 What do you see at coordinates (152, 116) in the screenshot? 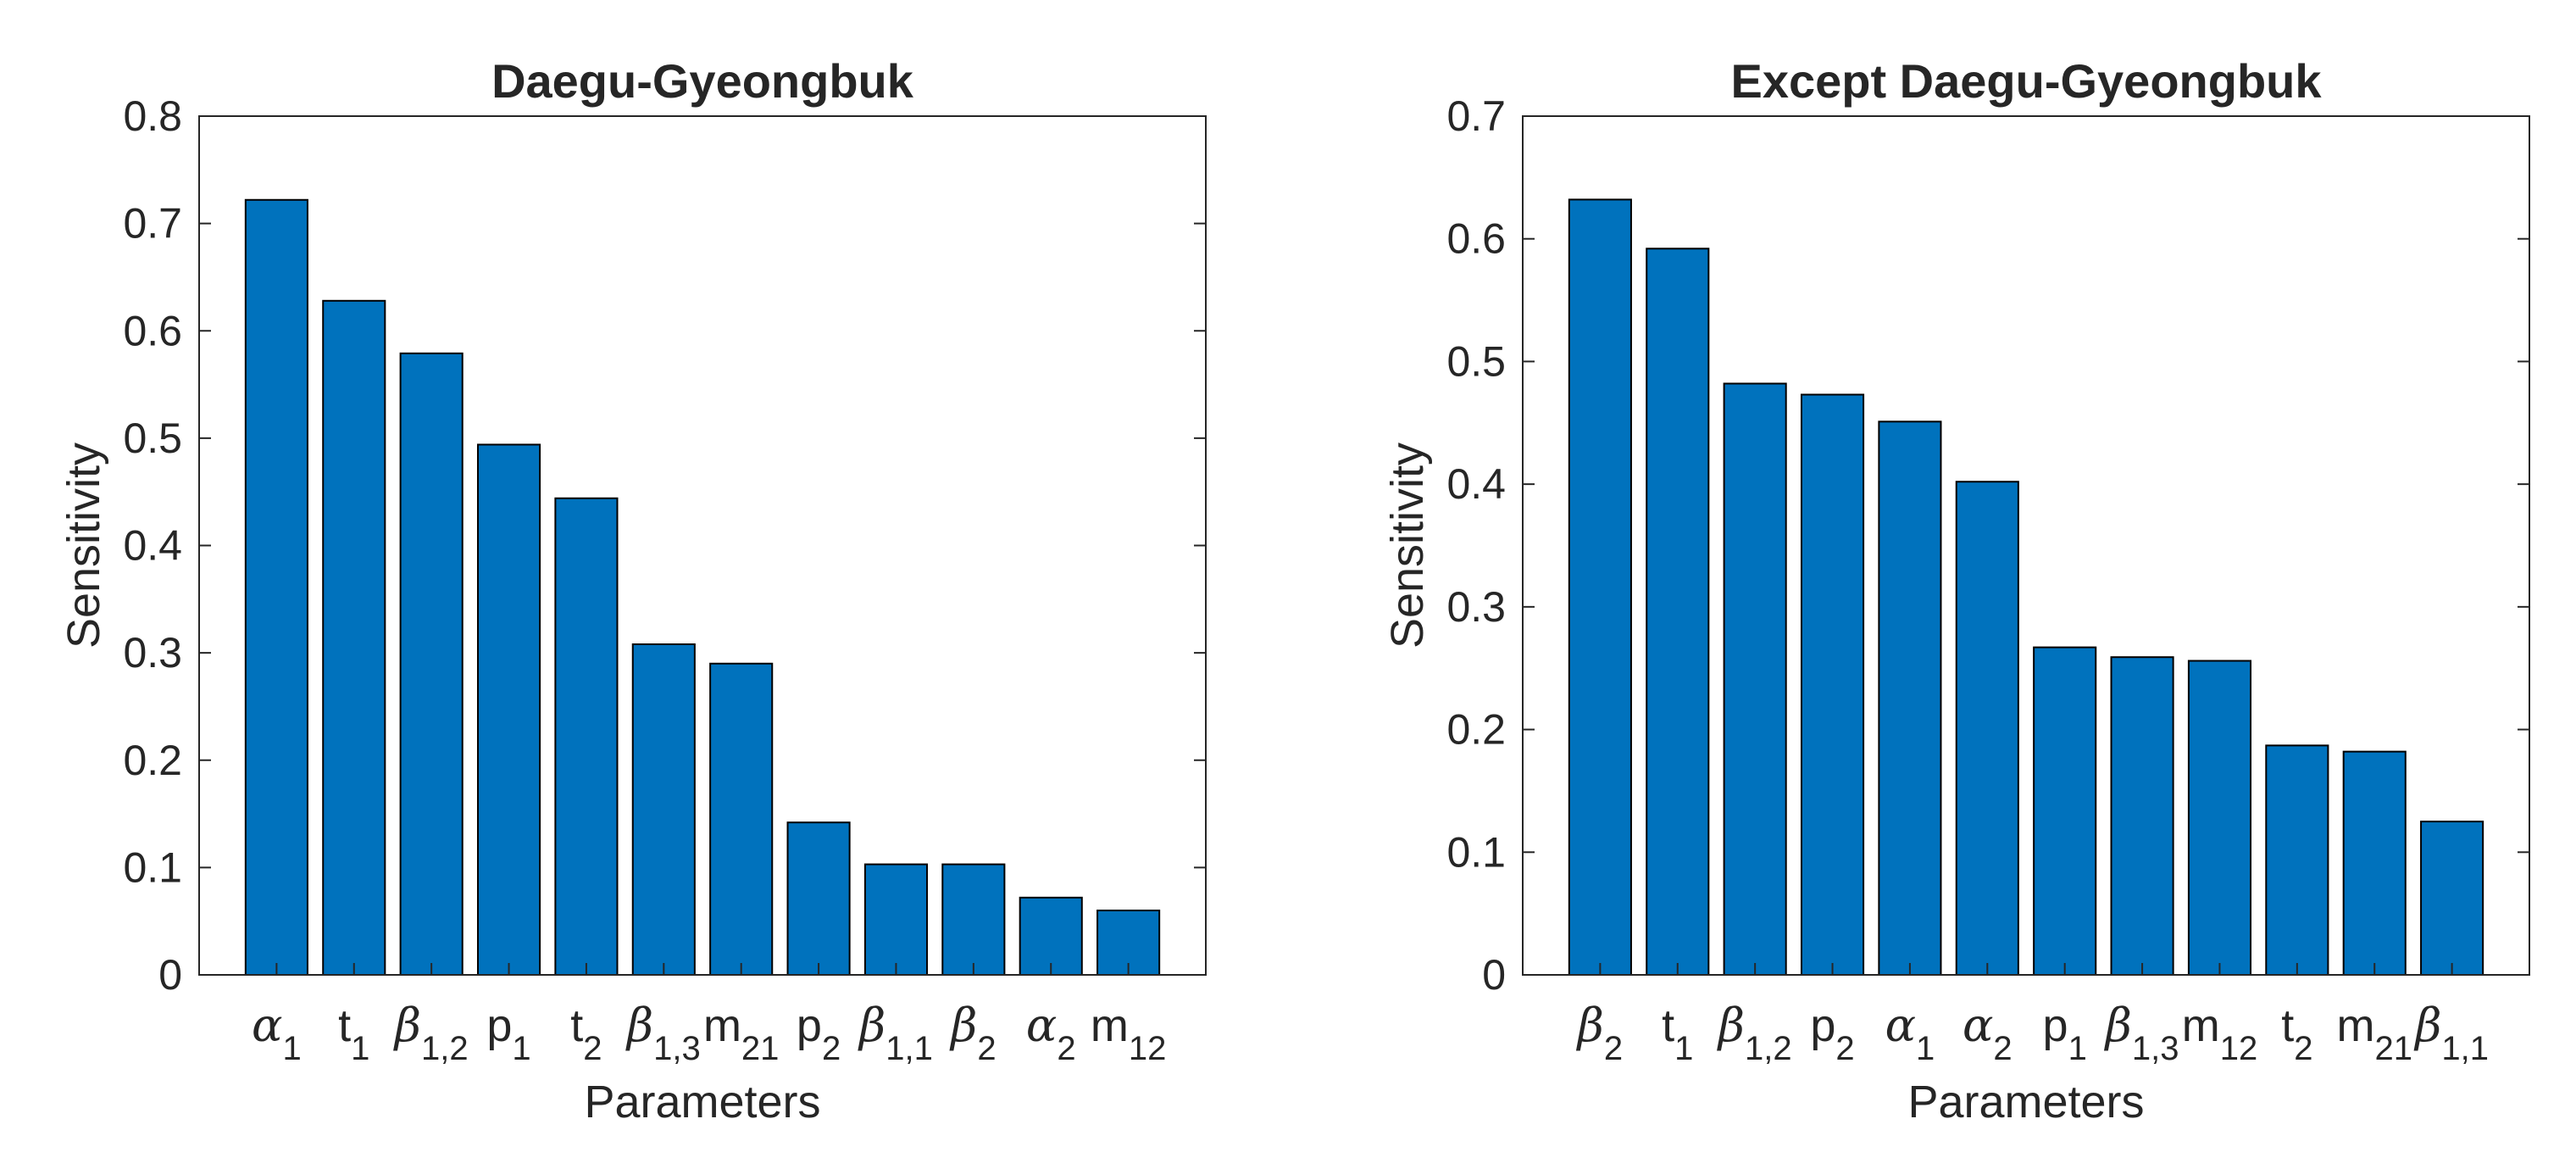
I see `y-tick-label: 0.8` at bounding box center [152, 116].